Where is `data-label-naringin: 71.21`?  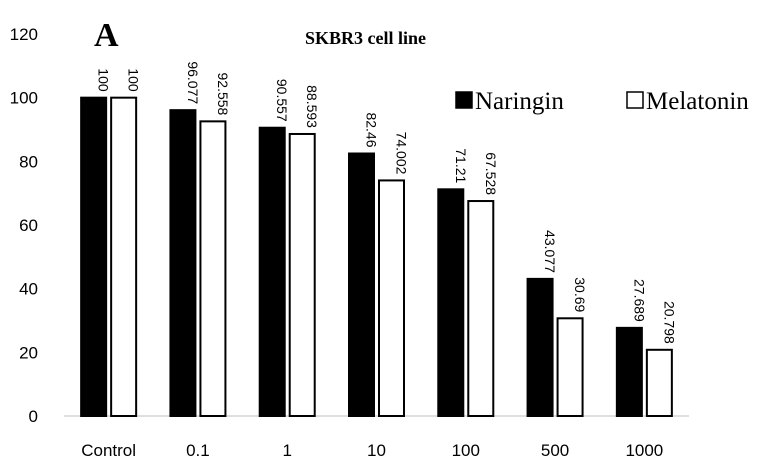 data-label-naringin: 71.21 is located at coordinates (461, 165).